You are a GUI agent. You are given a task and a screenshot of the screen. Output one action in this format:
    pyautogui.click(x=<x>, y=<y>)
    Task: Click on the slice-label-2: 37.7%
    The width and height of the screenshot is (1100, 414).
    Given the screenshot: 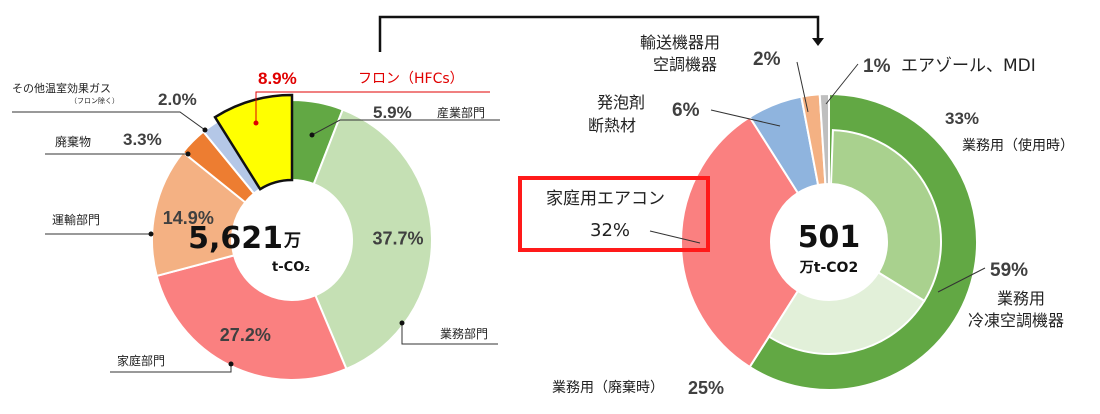 What is the action you would take?
    pyautogui.click(x=397, y=239)
    